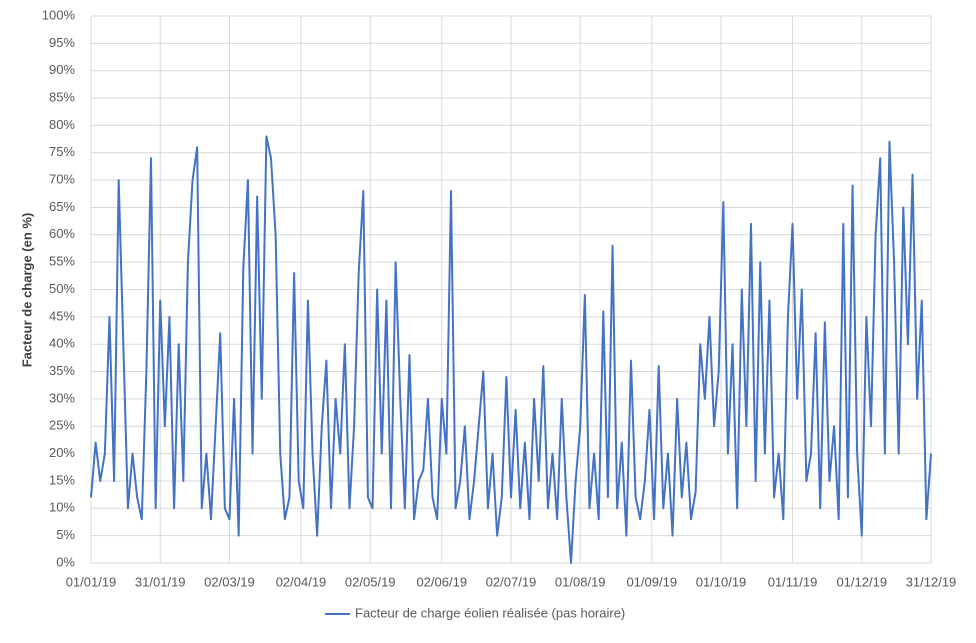 Image resolution: width=976 pixels, height=643 pixels. Describe the element at coordinates (65, 534) in the screenshot. I see `y-tick-label: 5%` at that location.